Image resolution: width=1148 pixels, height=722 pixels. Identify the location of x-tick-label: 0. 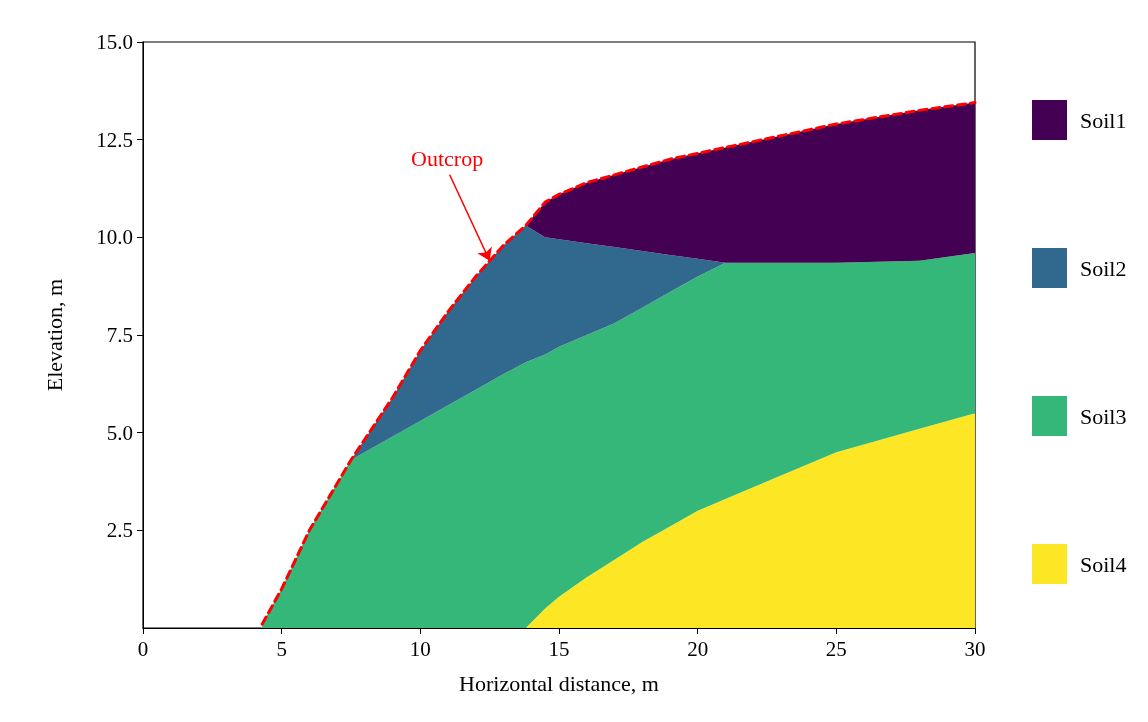
(143, 648).